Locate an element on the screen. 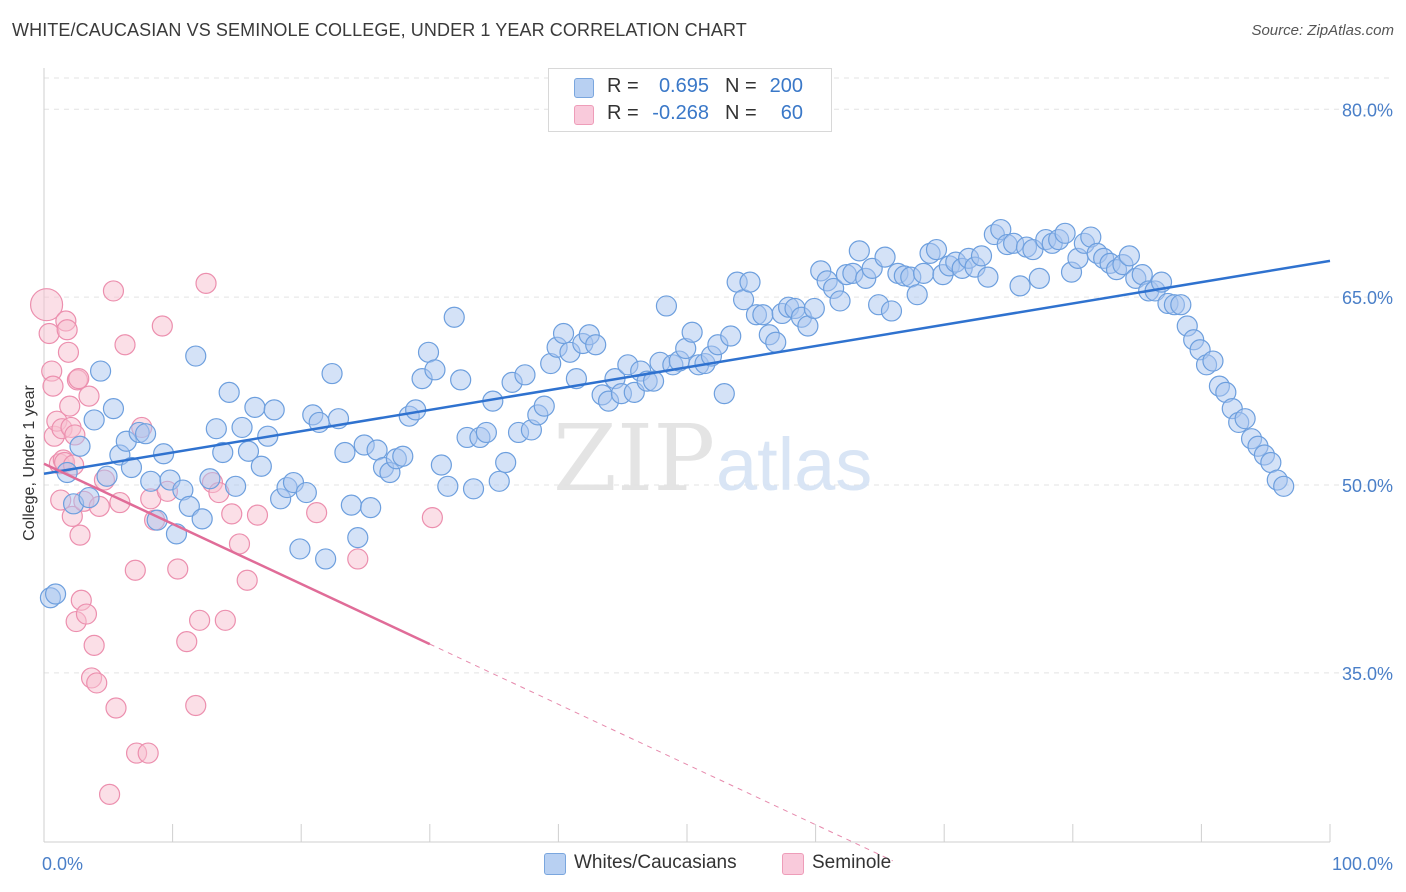 This screenshot has height=892, width=1406. x-tick-label-max: 100.0% is located at coordinates (1362, 864).